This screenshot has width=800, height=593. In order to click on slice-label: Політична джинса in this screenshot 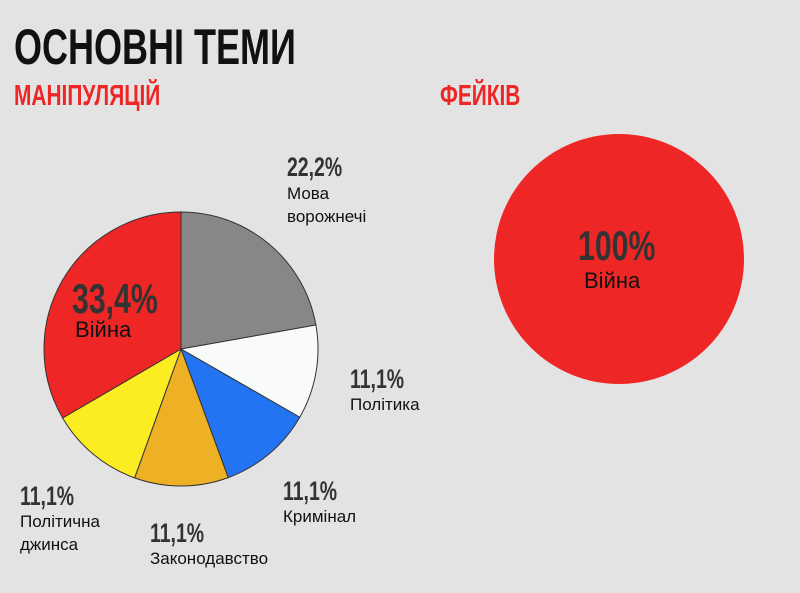, I will do `click(60, 533)`.